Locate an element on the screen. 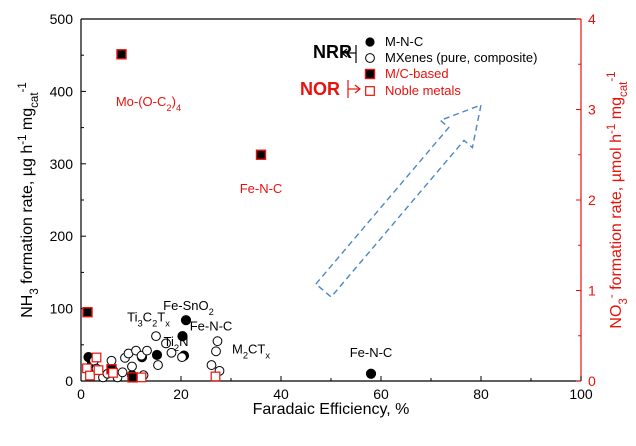  y-right-tick-label: 3 is located at coordinates (592, 110).